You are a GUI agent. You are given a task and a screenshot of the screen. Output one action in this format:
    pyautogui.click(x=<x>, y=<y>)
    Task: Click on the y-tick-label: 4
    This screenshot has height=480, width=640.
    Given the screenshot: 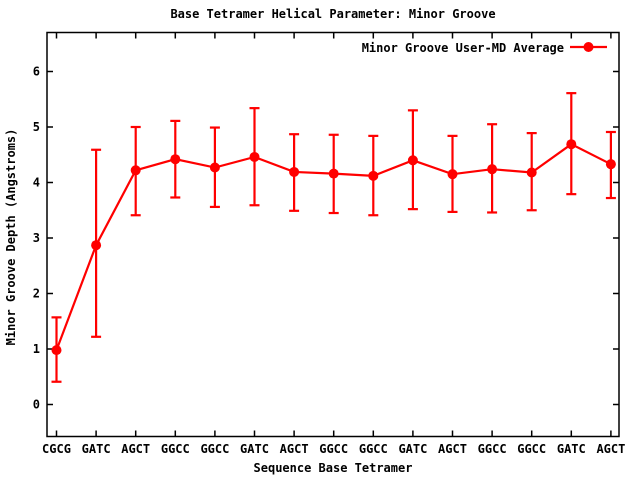 What is the action you would take?
    pyautogui.click(x=36, y=183)
    